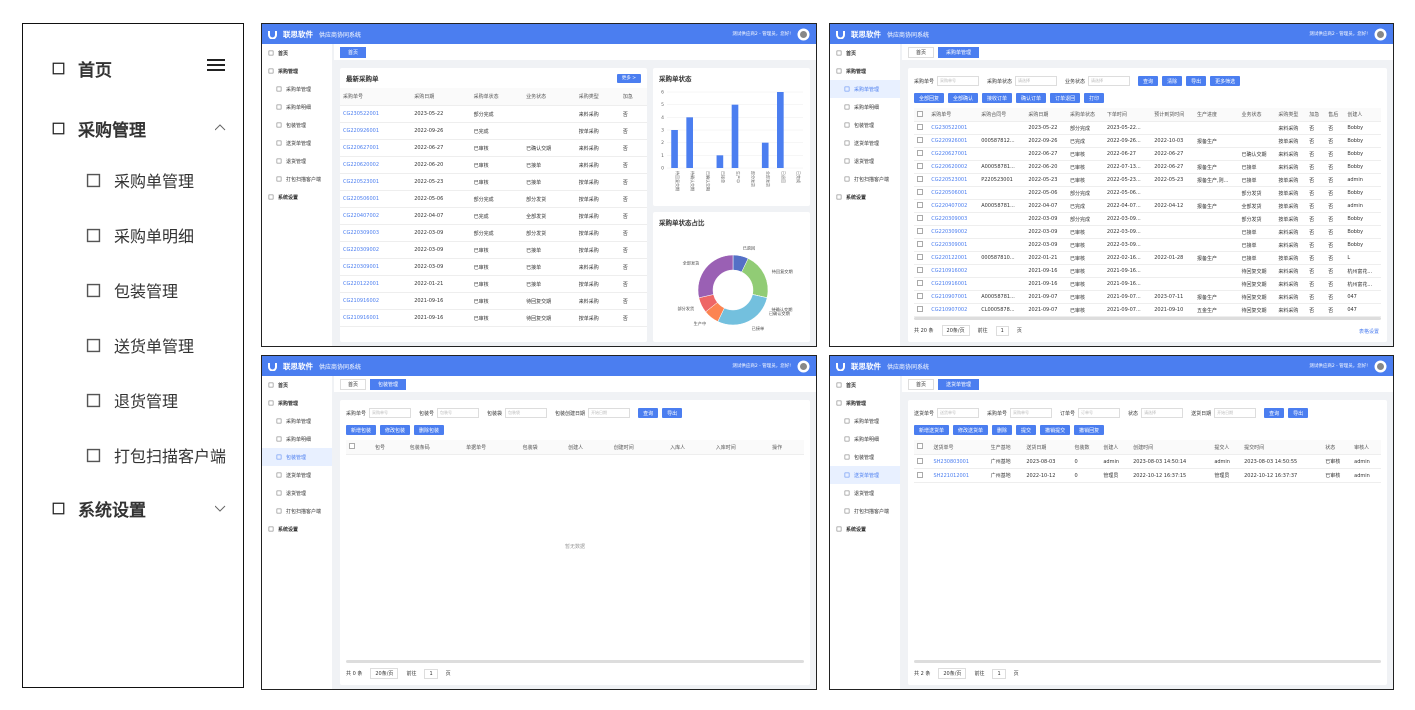 The height and width of the screenshot is (710, 1415). What do you see at coordinates (388, 384) in the screenshot?
I see `tab: 包装管理` at bounding box center [388, 384].